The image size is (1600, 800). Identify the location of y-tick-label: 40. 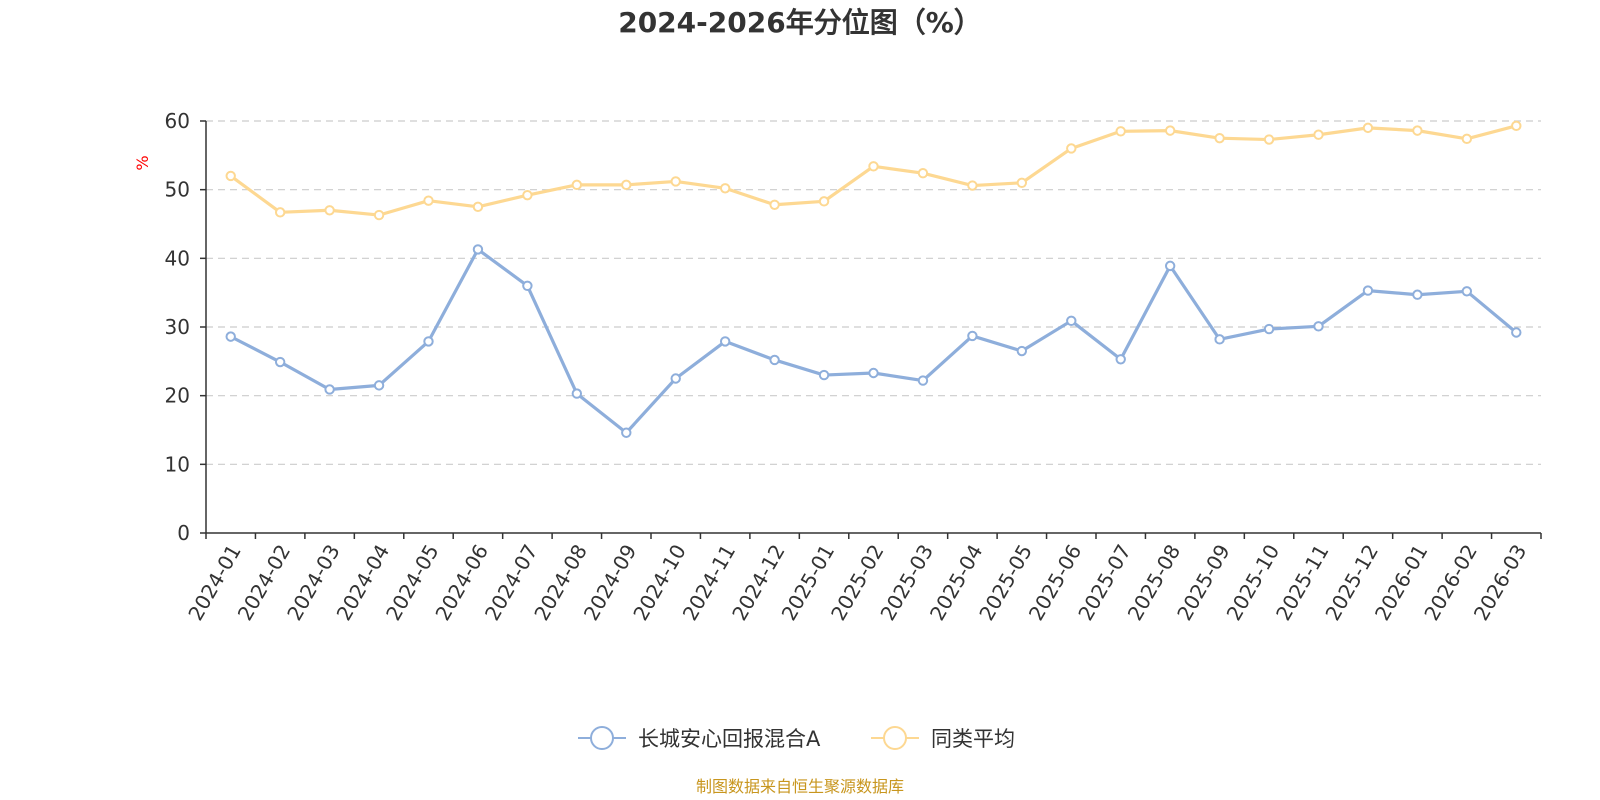
(177, 258).